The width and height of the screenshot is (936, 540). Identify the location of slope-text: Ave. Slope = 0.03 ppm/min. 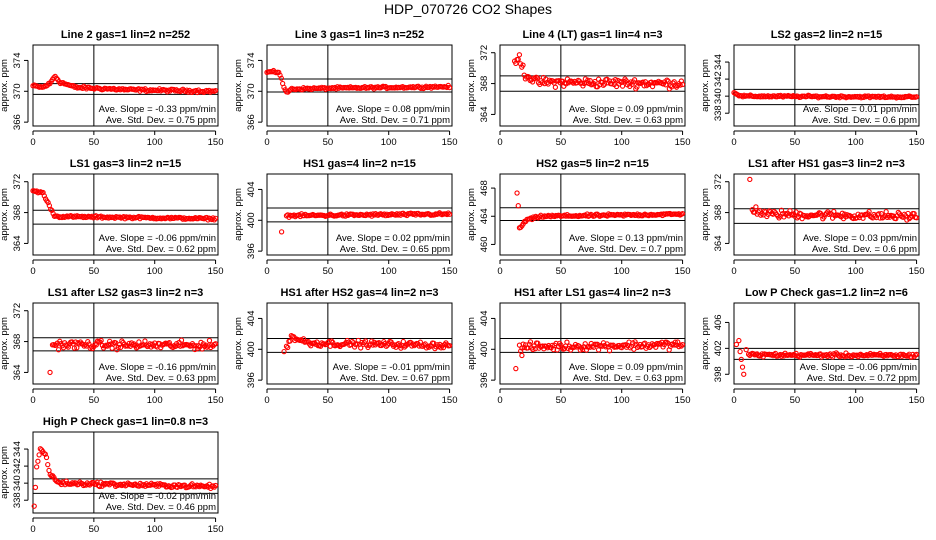
(860, 238).